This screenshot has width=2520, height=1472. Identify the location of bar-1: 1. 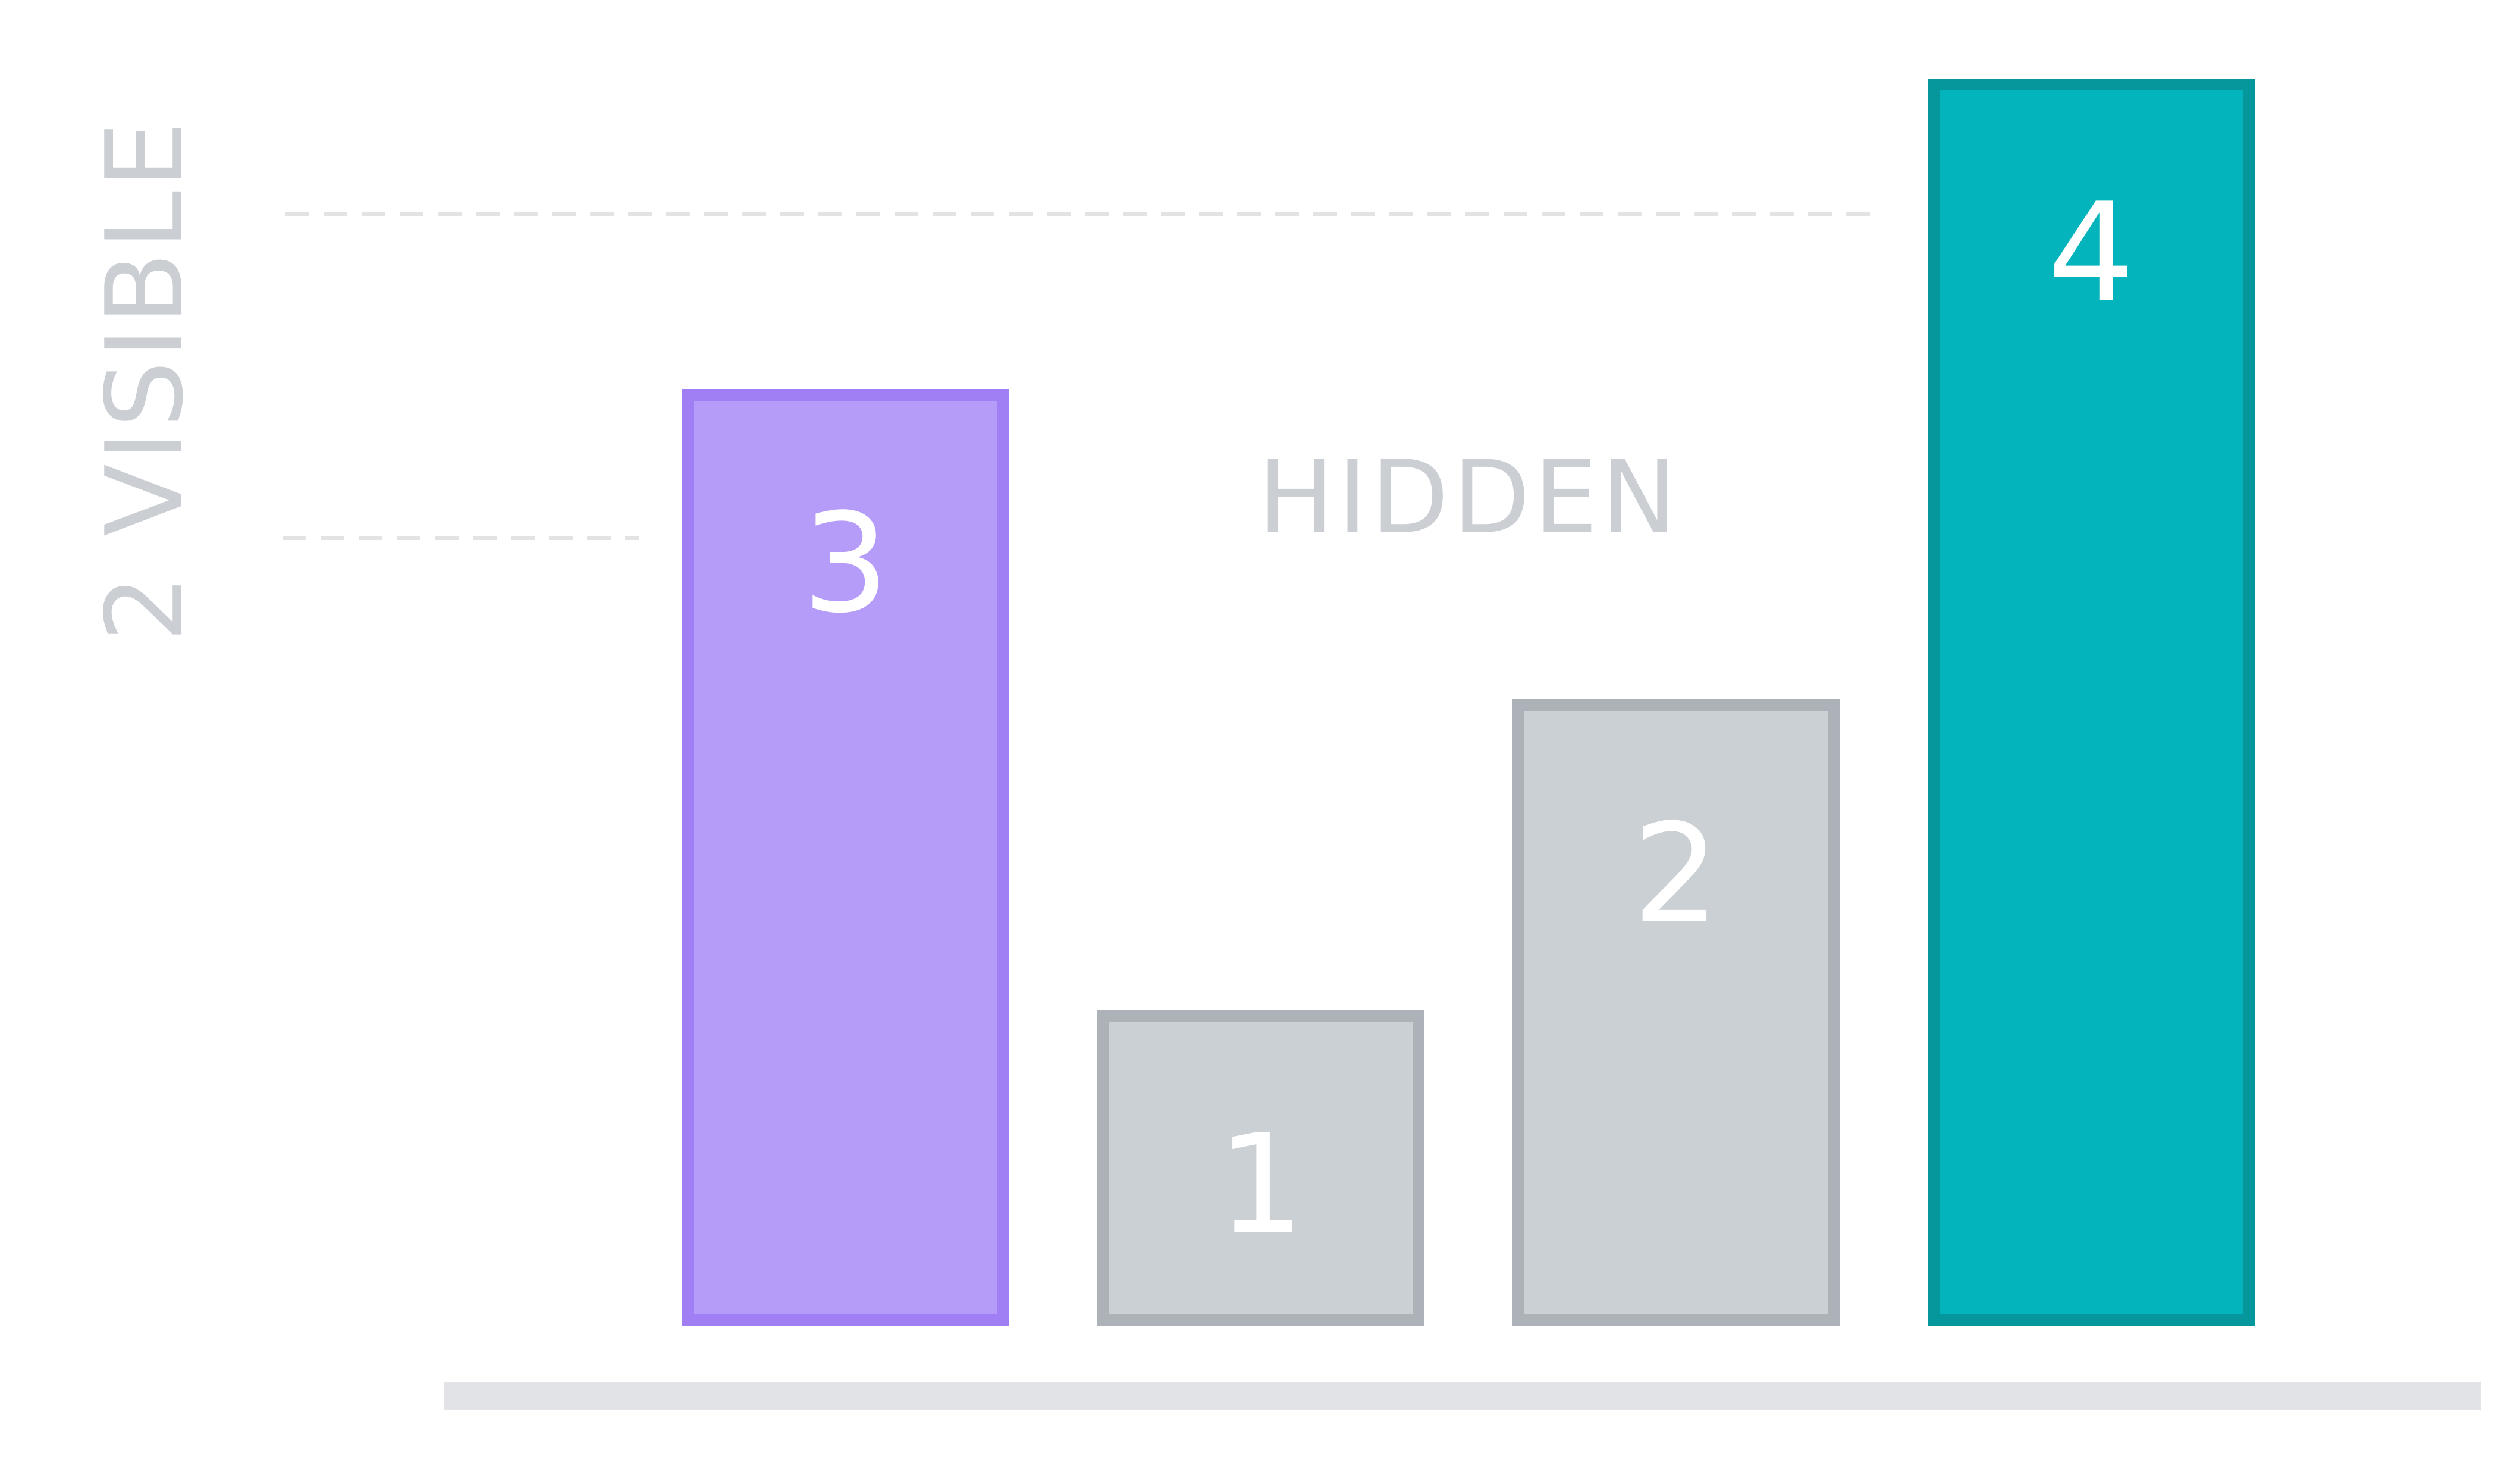
(1261, 1168).